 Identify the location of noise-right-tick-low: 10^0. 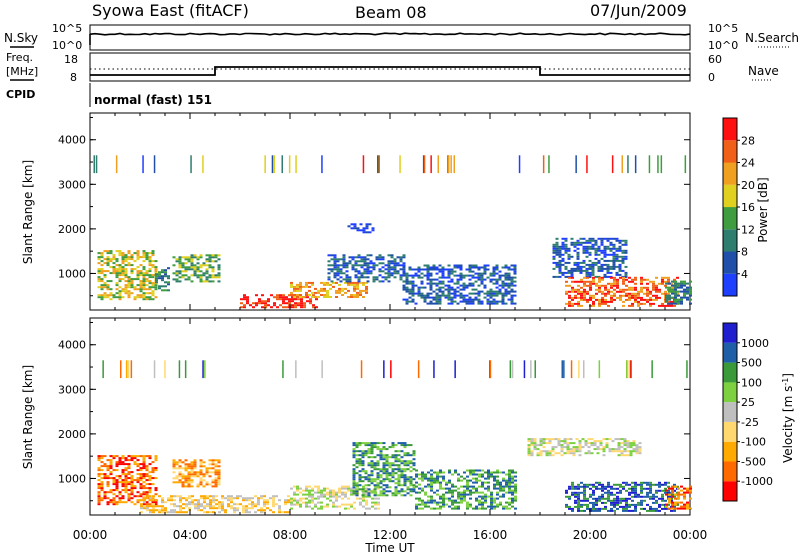
(723, 45).